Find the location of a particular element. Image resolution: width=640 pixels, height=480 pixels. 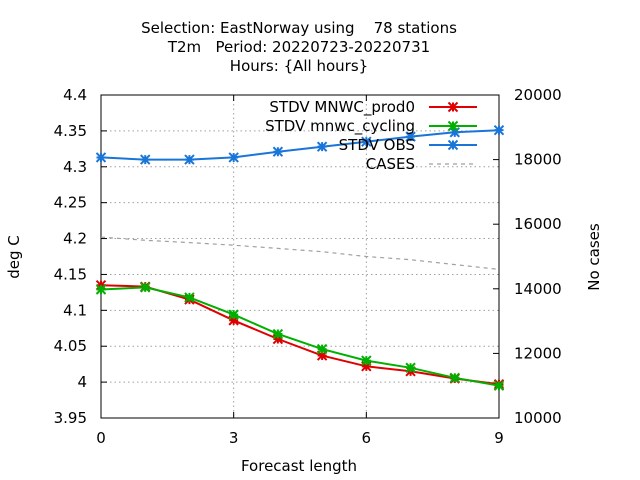

y2-tick-label: 18000 is located at coordinates (538, 160).